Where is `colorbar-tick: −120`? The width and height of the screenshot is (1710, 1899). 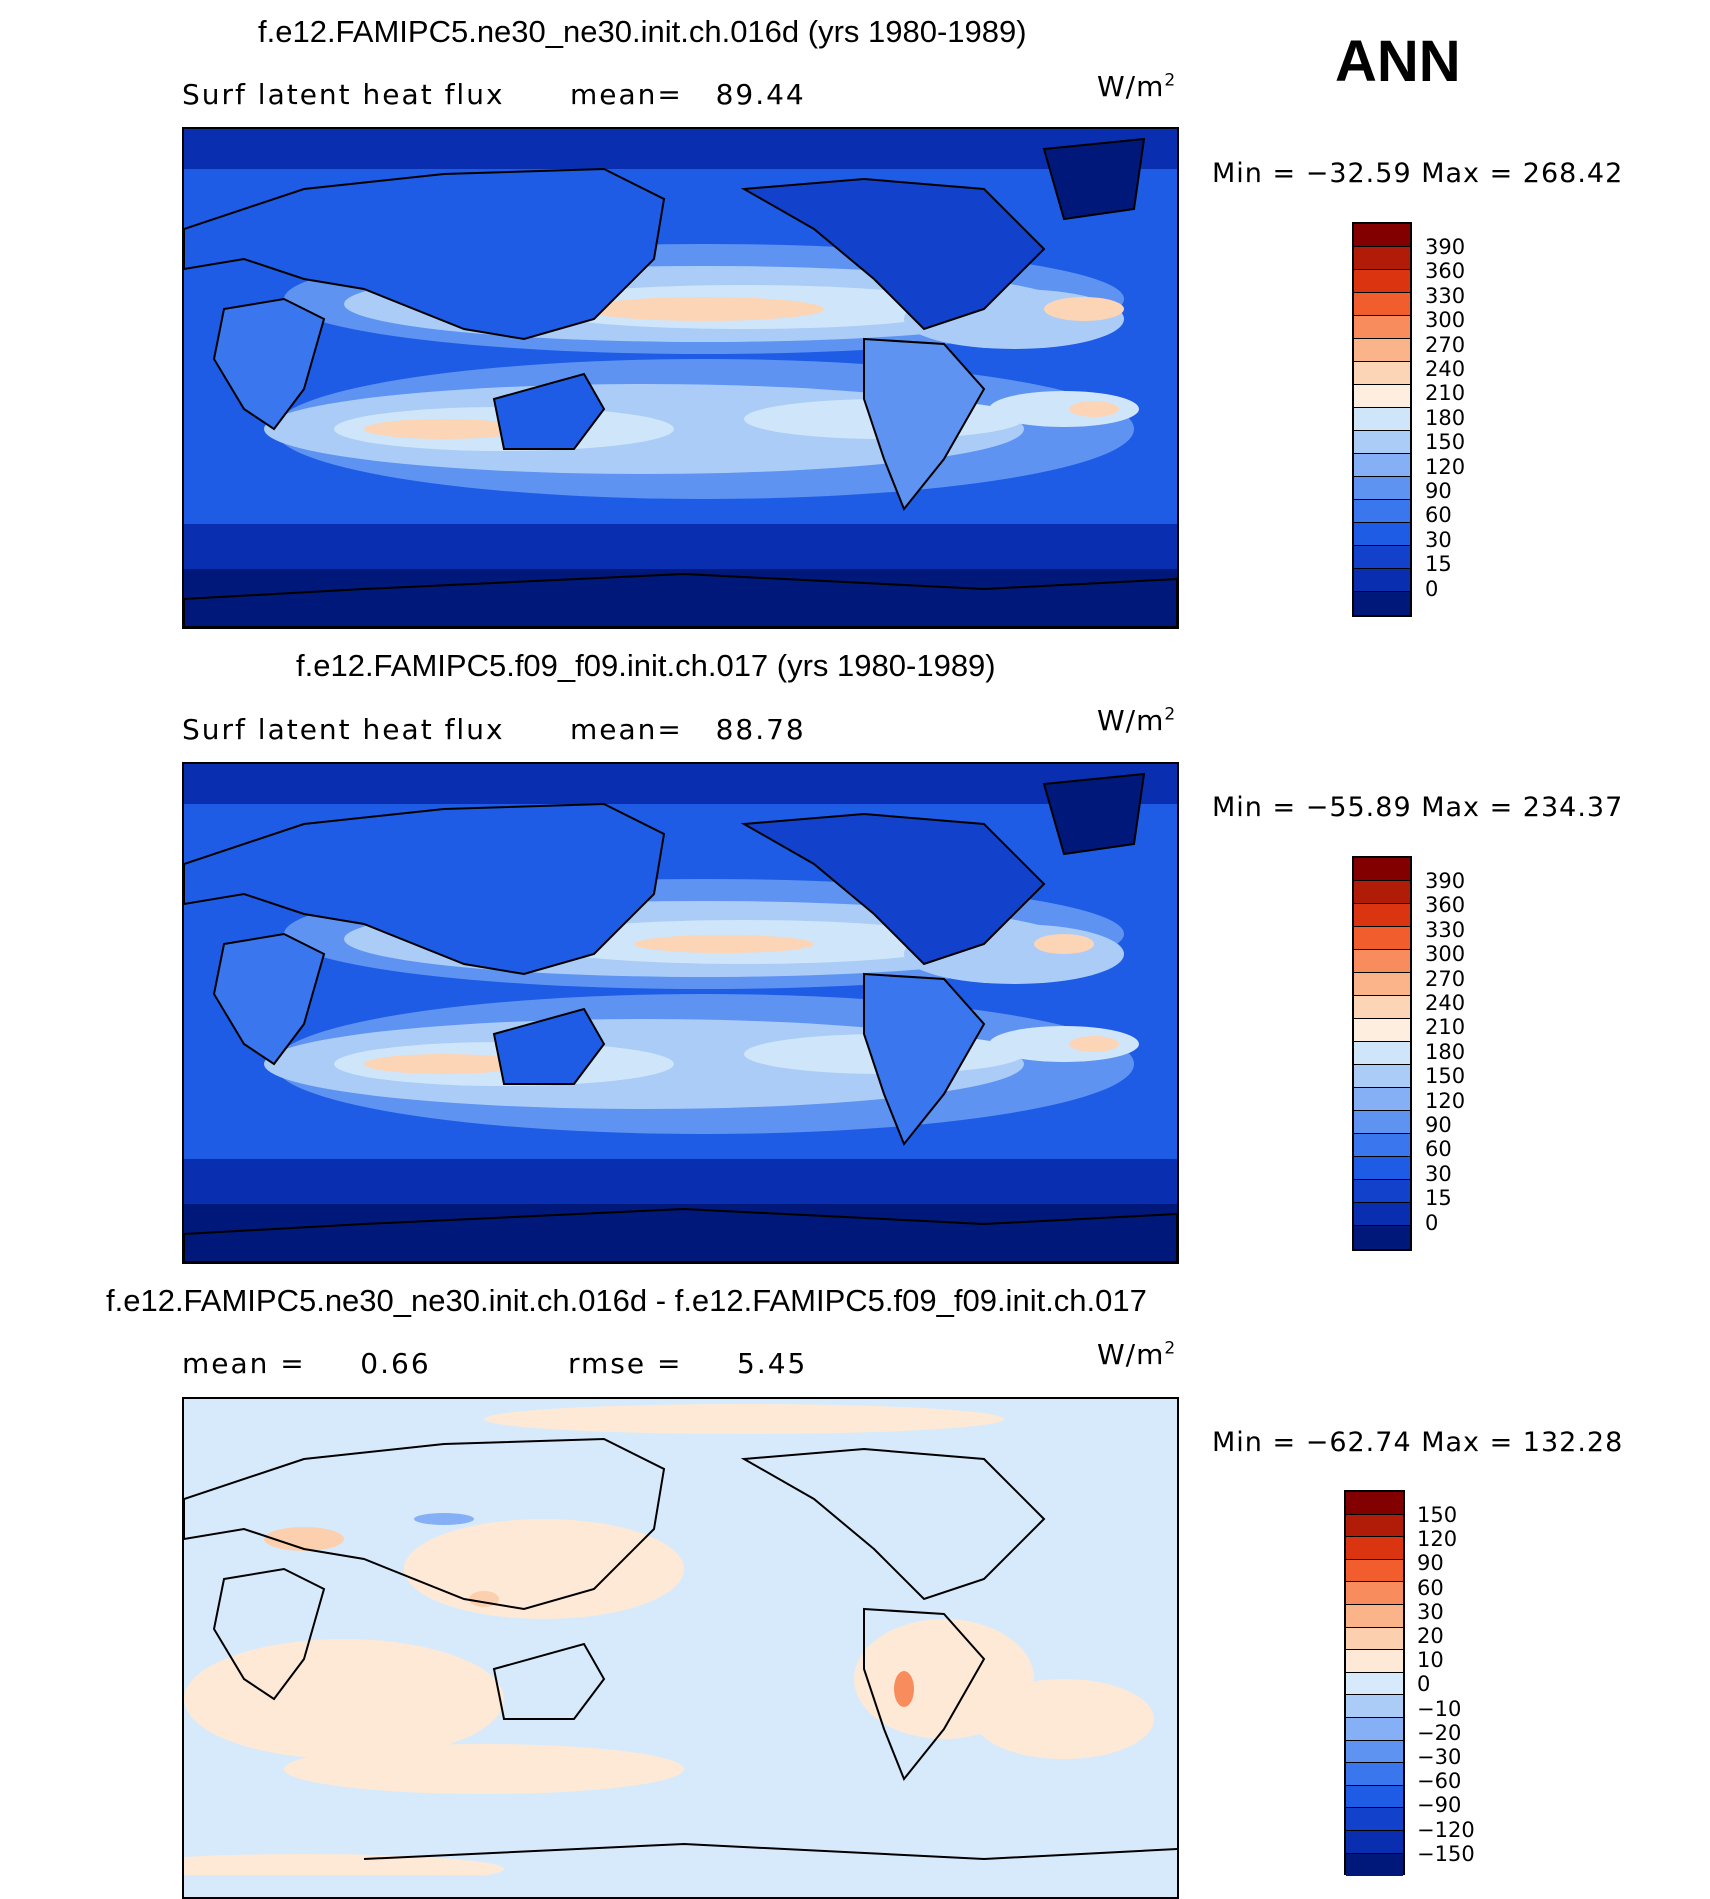
colorbar-tick: −120 is located at coordinates (1446, 1829).